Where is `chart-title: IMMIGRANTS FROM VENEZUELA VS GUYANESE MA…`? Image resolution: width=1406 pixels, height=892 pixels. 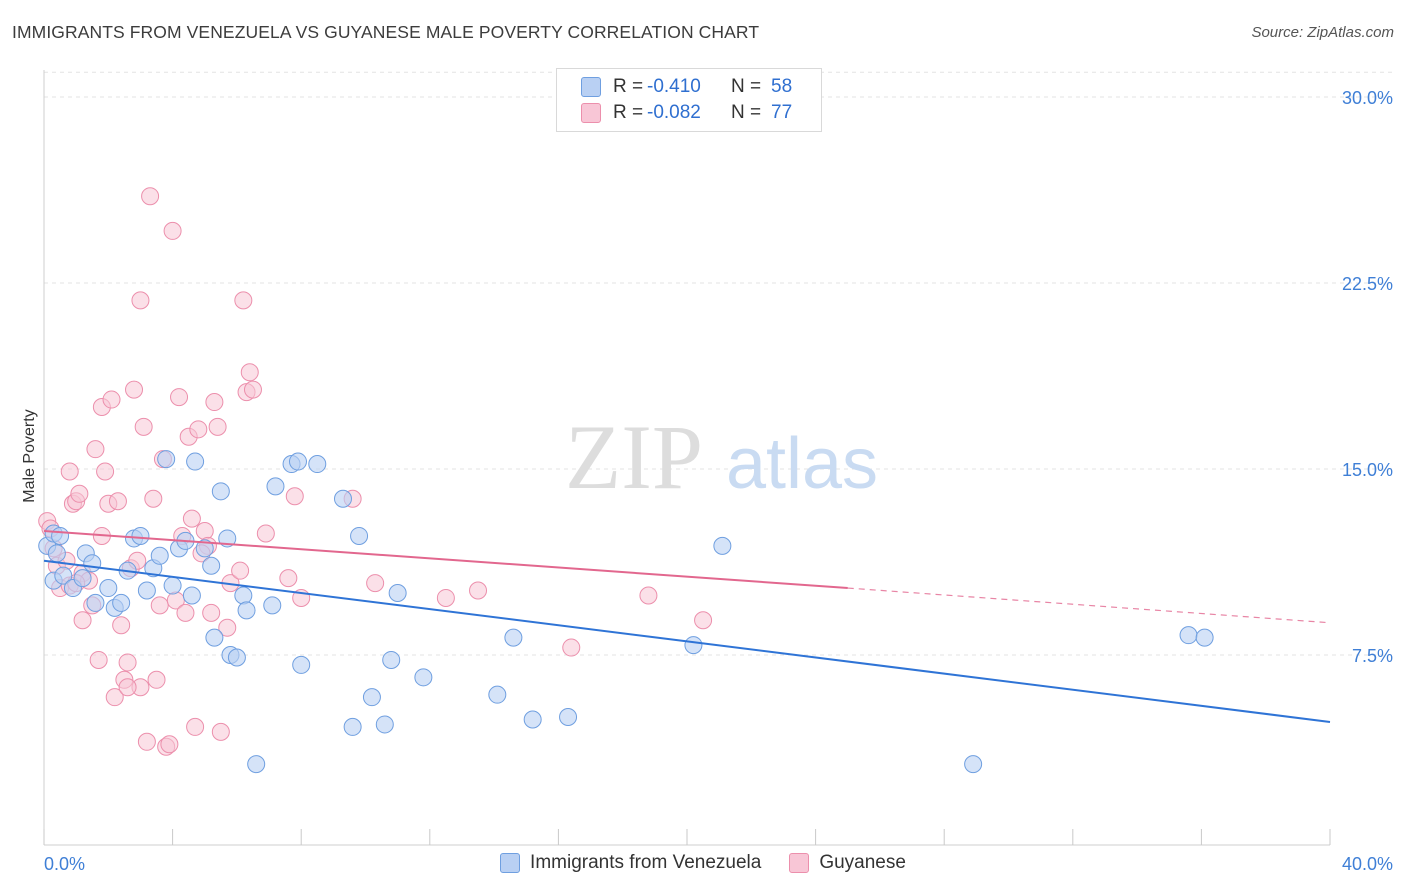 chart-title: IMMIGRANTS FROM VENEZUELA VS GUYANESE MA… is located at coordinates (386, 32).